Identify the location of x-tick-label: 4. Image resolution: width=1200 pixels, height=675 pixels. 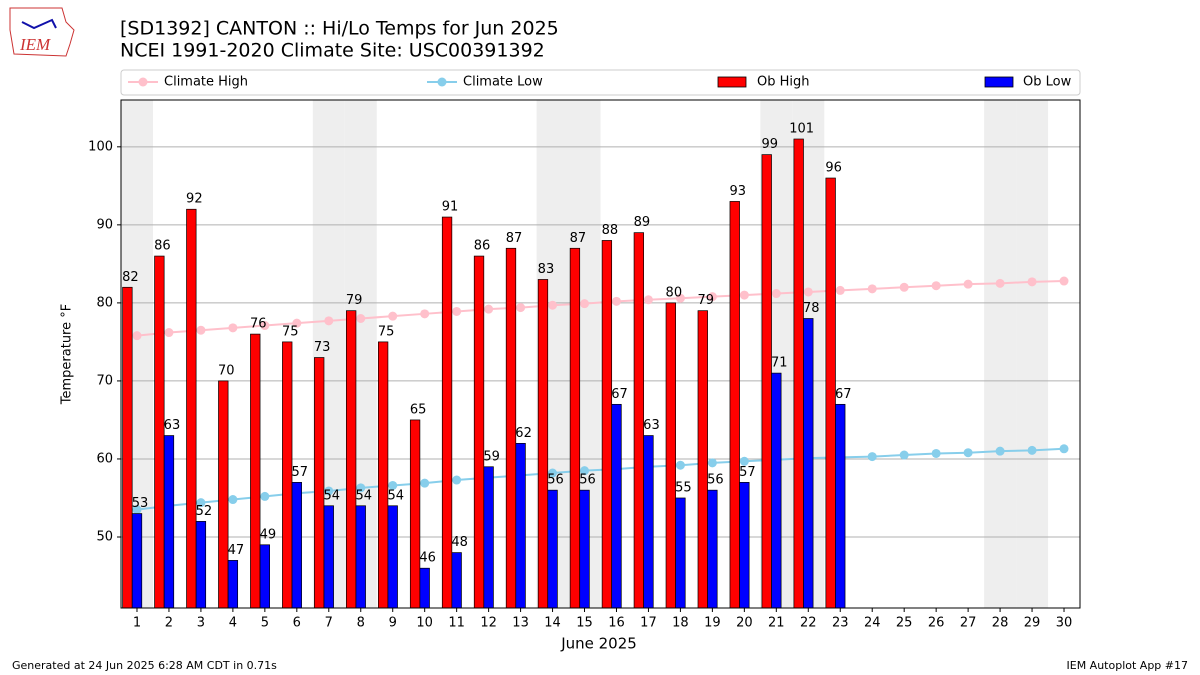
(233, 623).